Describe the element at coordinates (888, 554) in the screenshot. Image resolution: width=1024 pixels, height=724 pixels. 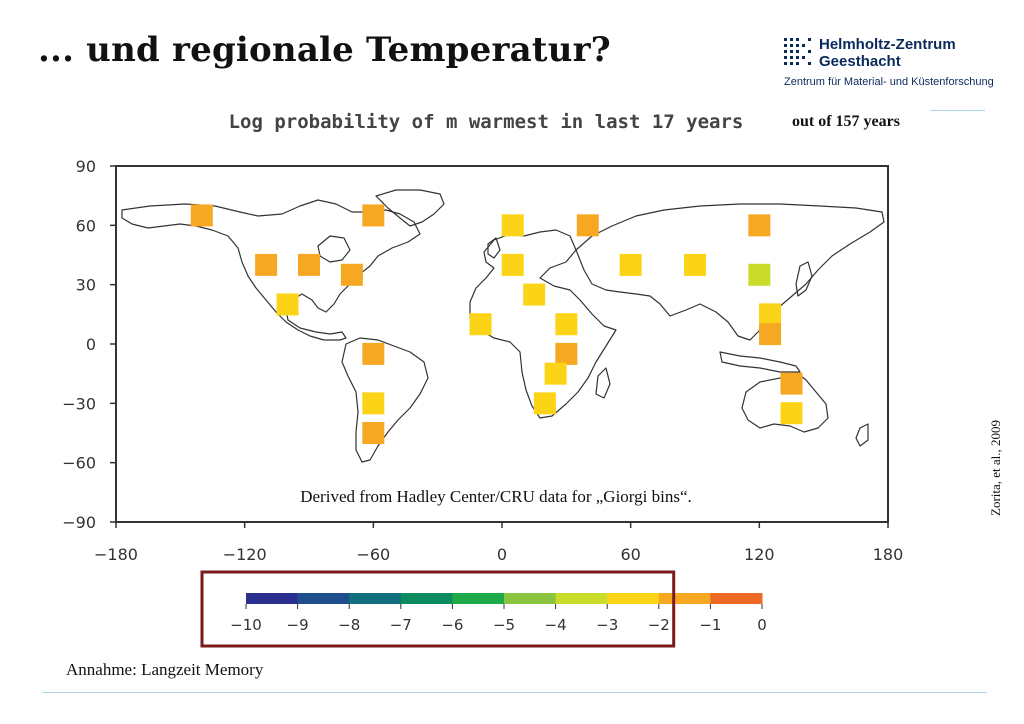
I see `x-tick-label: 180` at that location.